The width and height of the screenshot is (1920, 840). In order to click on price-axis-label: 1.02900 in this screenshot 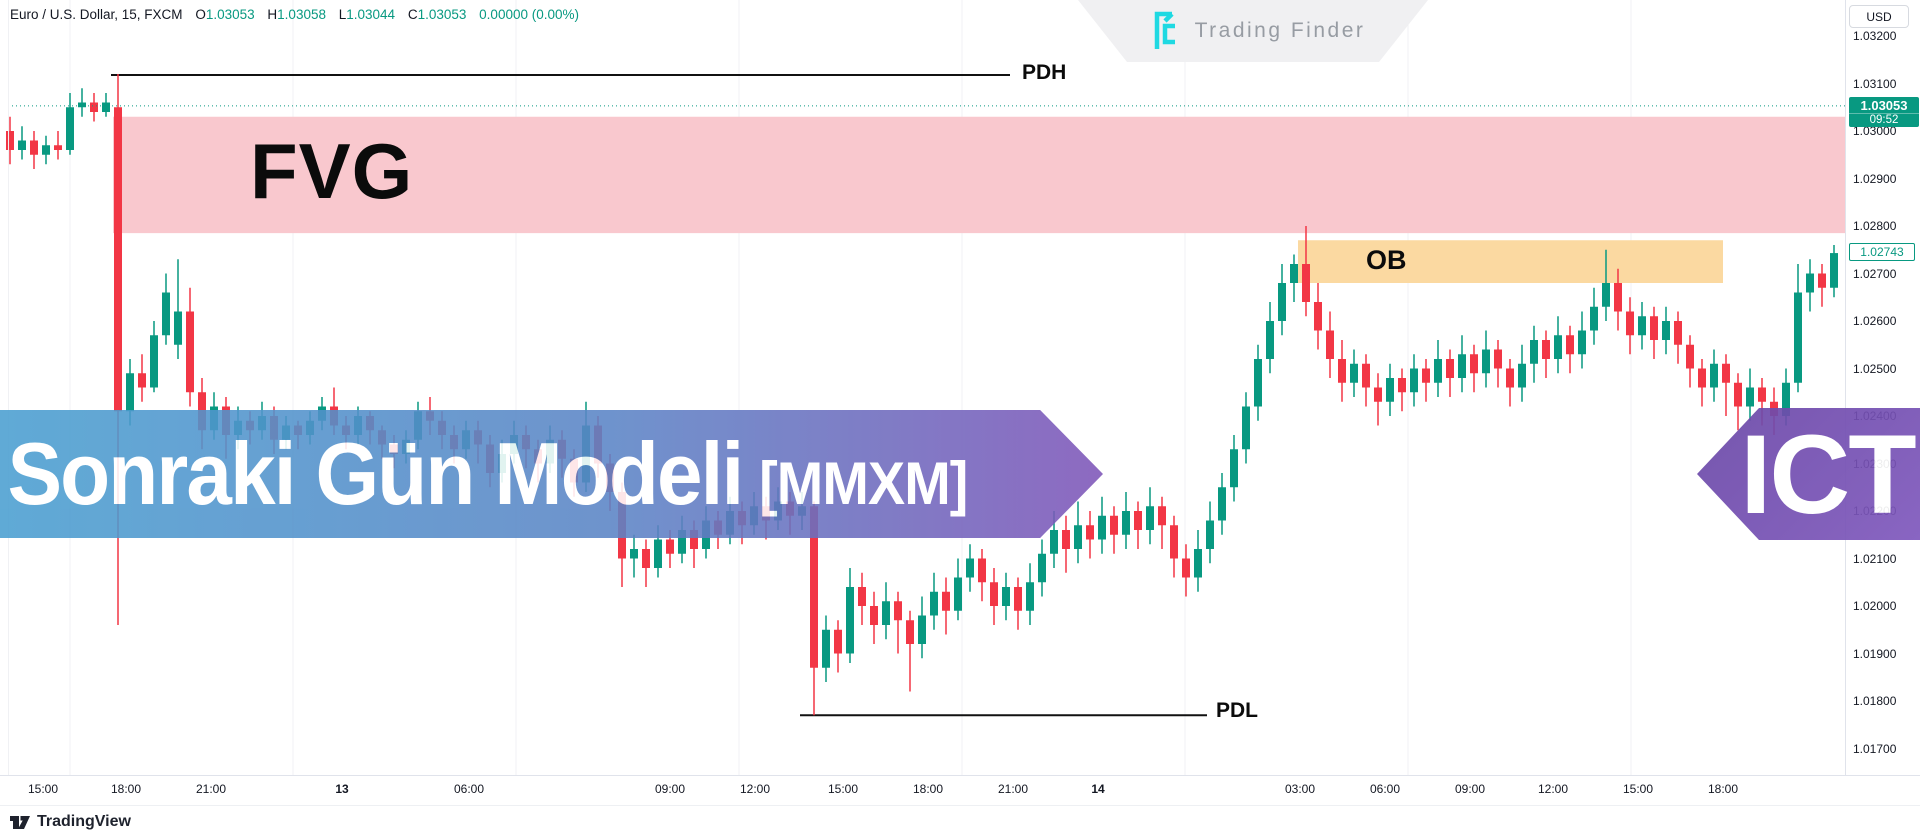, I will do `click(1875, 178)`.